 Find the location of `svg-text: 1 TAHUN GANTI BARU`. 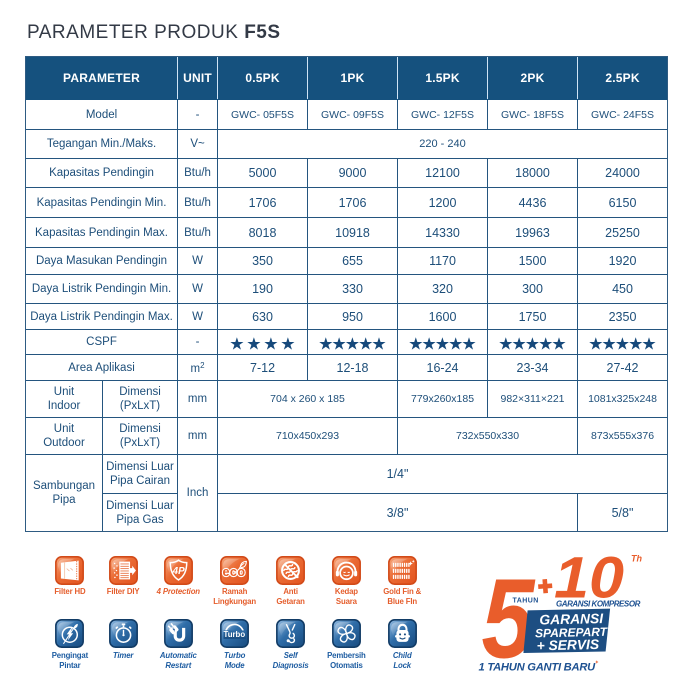

svg-text: 1 TAHUN GANTI BARU is located at coordinates (538, 668).